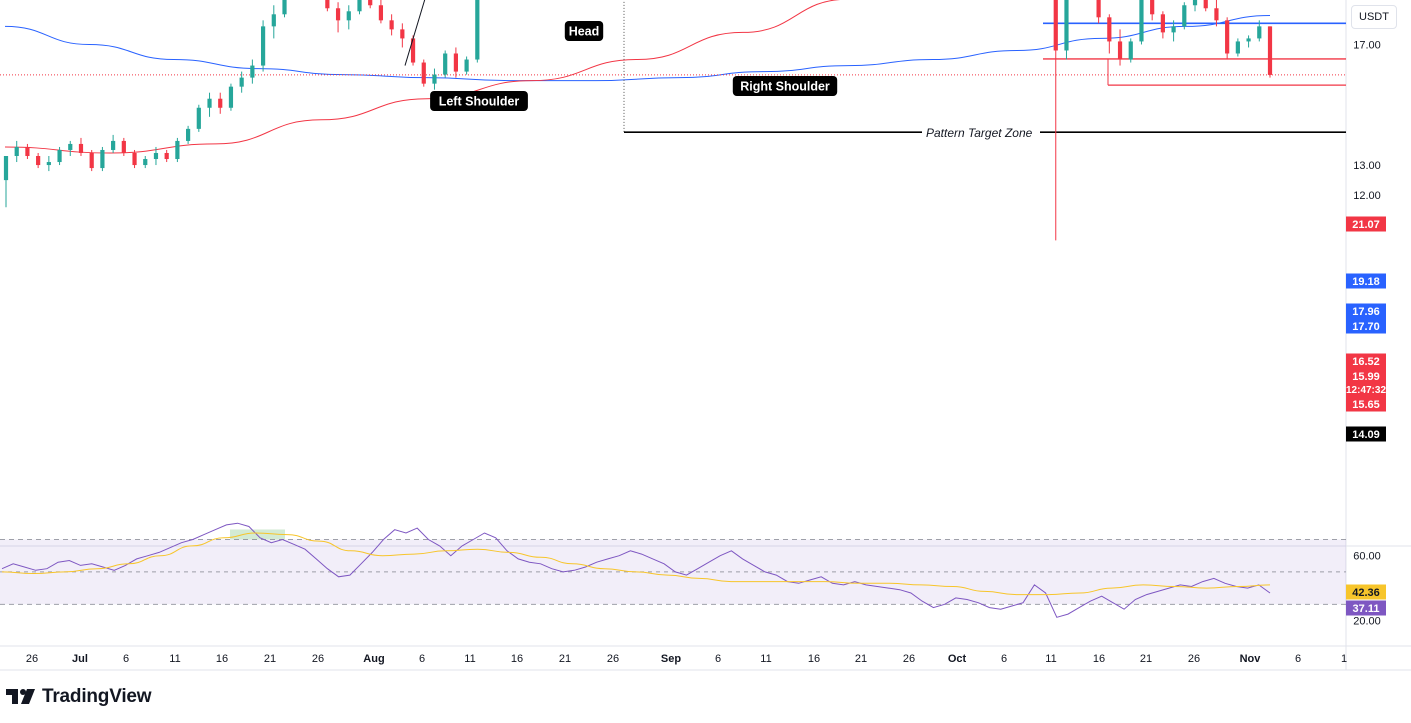 The width and height of the screenshot is (1411, 723). I want to click on price-badge: 16.52, so click(1366, 362).